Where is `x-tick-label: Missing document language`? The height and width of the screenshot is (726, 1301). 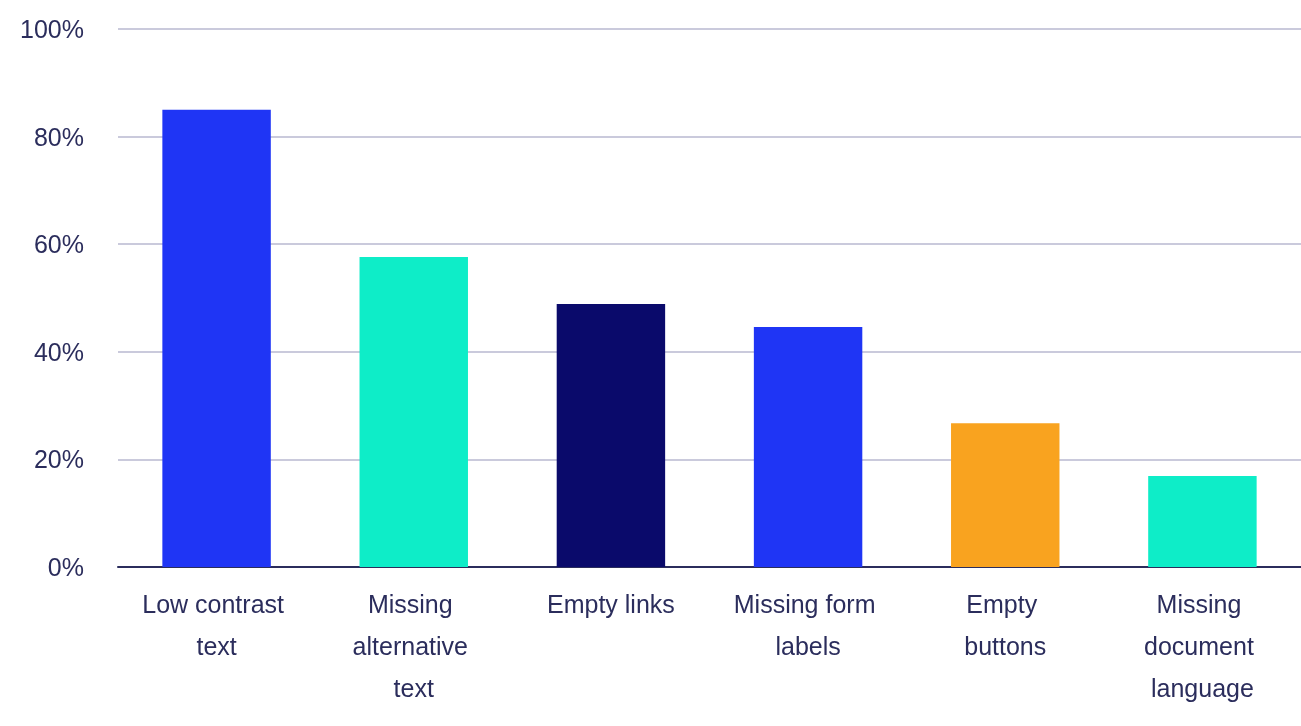
x-tick-label: Missing document language is located at coordinates (1202, 646).